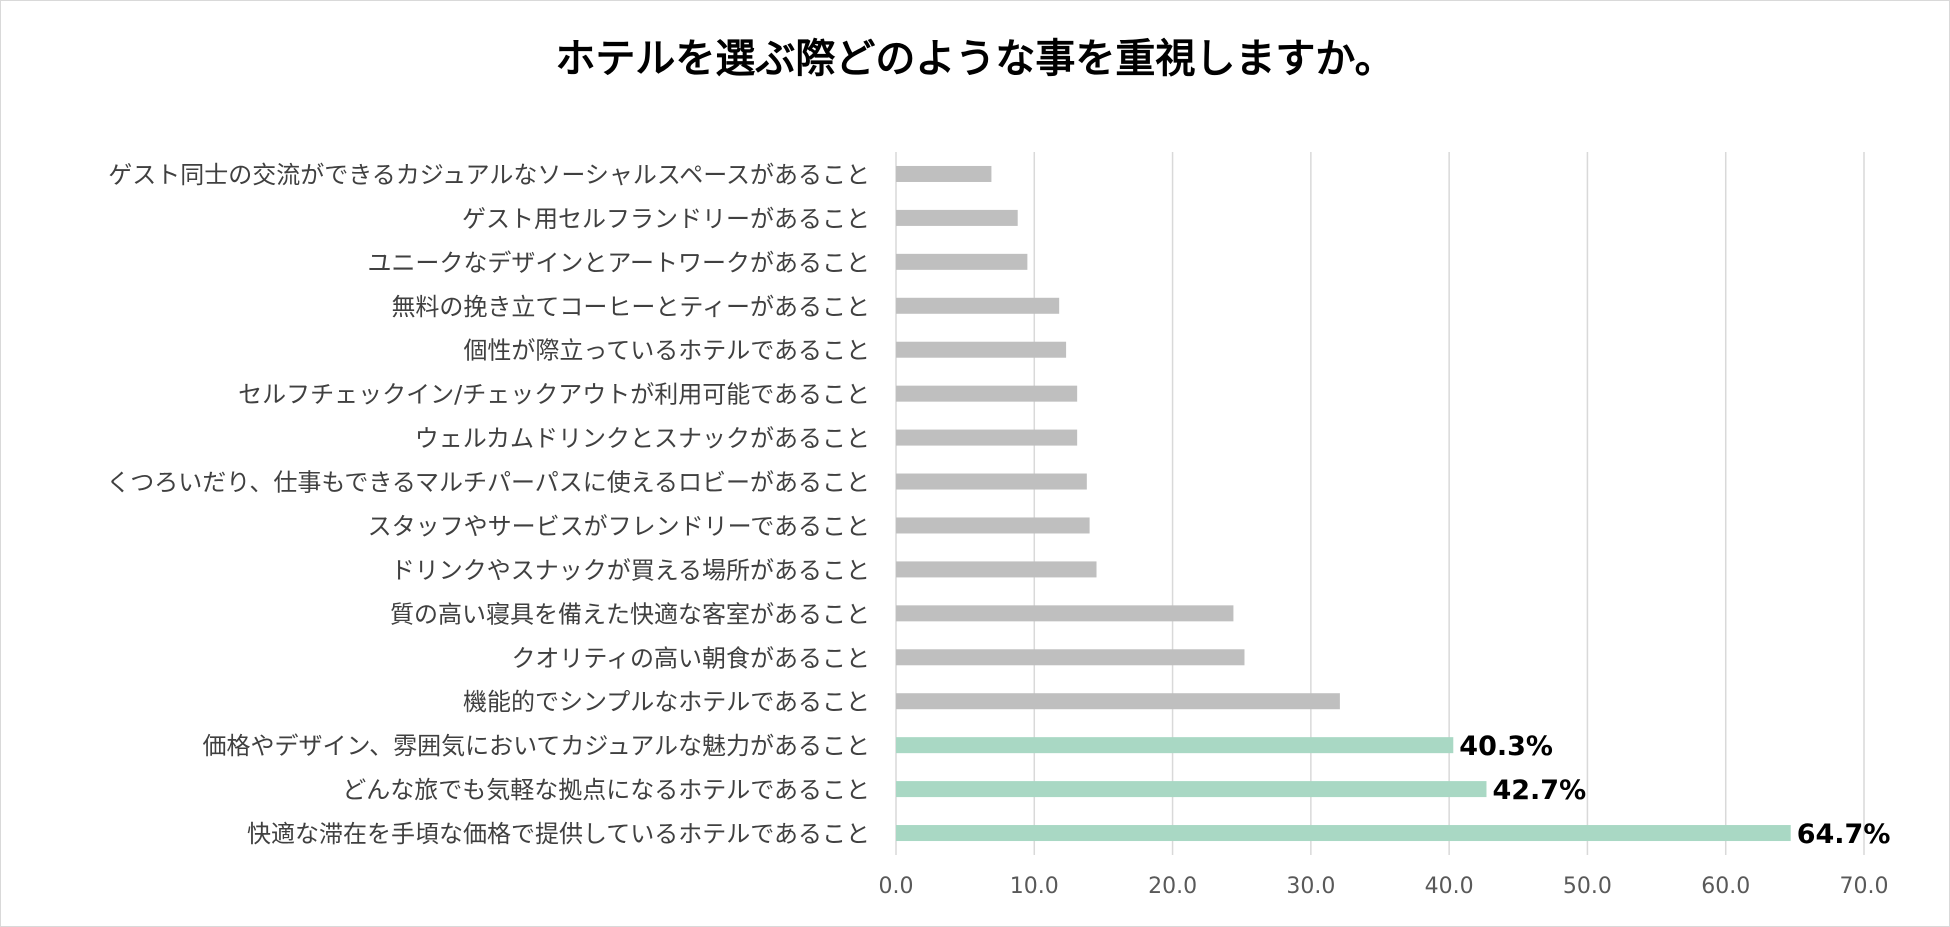  What do you see at coordinates (666, 219) in the screenshot?
I see `category-label: ゲスト用セルフランドリーがあること` at bounding box center [666, 219].